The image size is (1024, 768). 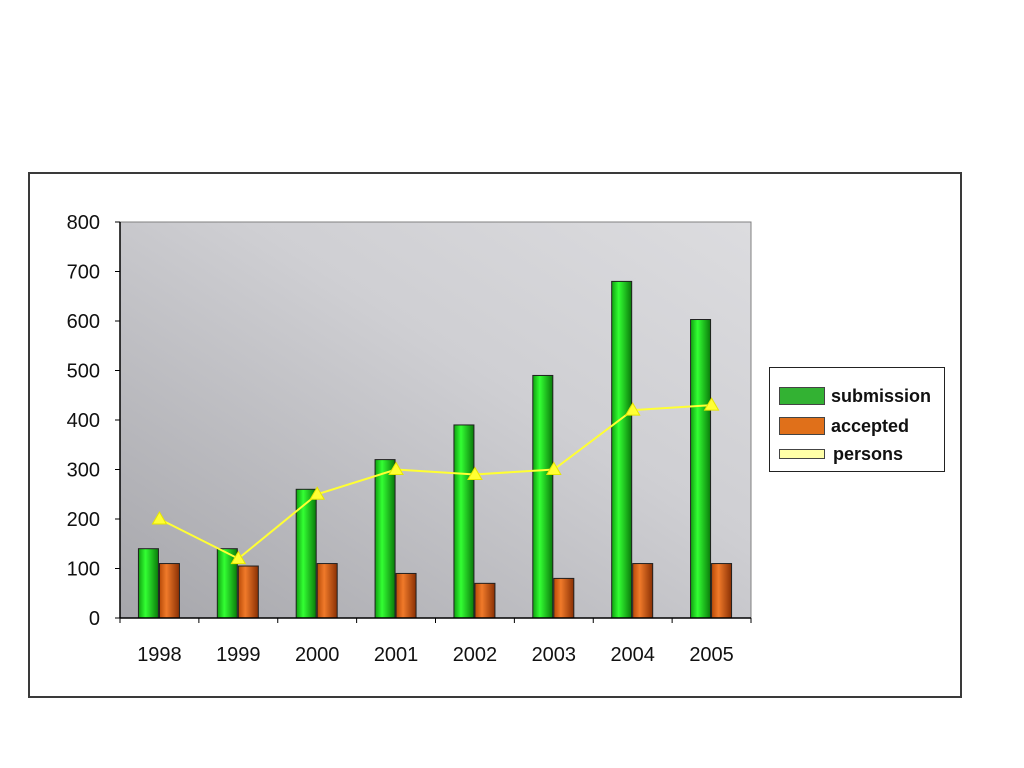 I want to click on legend-label-accepted: accepted, so click(x=870, y=425).